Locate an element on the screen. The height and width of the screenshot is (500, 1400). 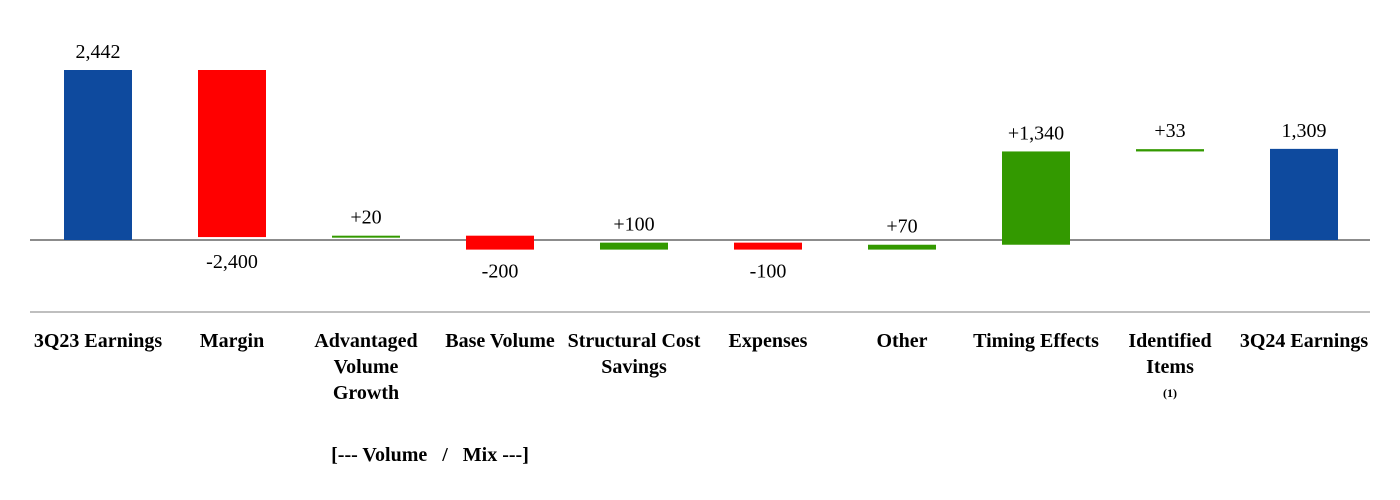
category-label: Base Volume is located at coordinates (500, 341).